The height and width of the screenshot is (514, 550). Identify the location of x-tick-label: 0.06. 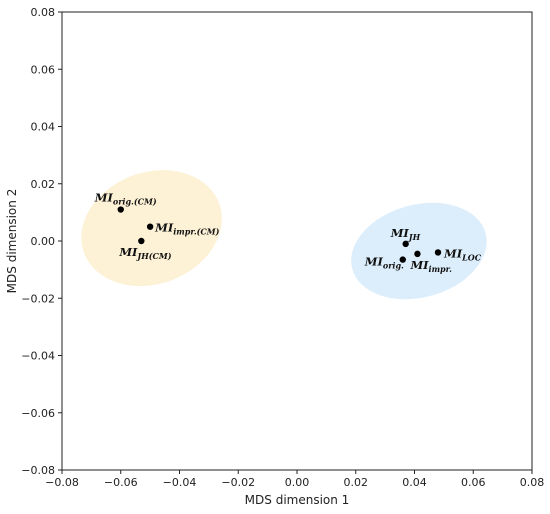
(473, 482).